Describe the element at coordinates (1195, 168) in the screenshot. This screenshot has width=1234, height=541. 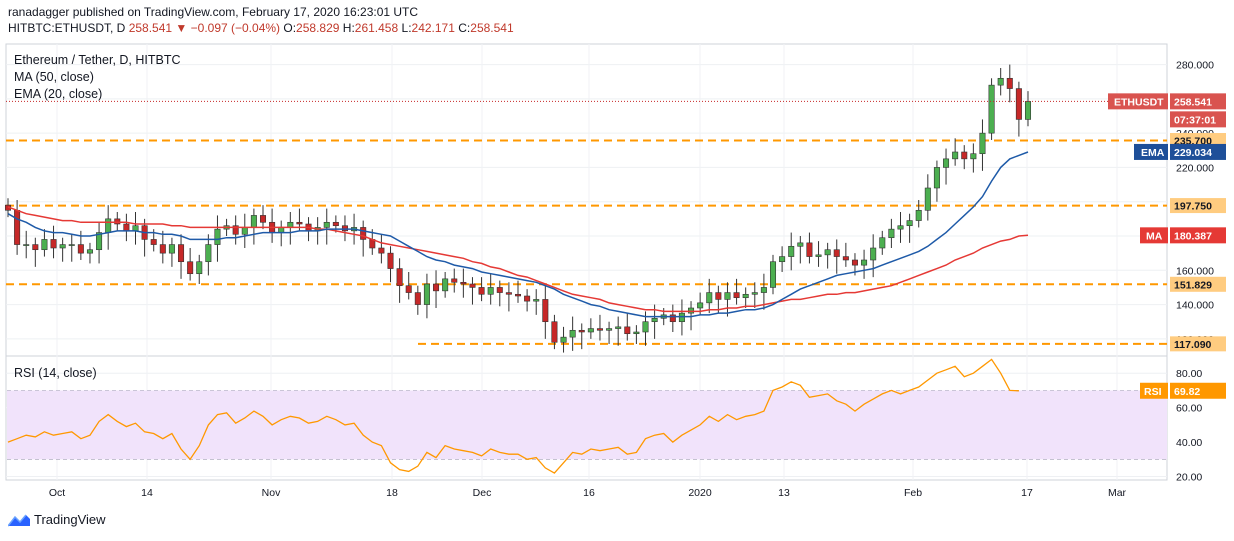
I see `price-tick-label: 220.000` at that location.